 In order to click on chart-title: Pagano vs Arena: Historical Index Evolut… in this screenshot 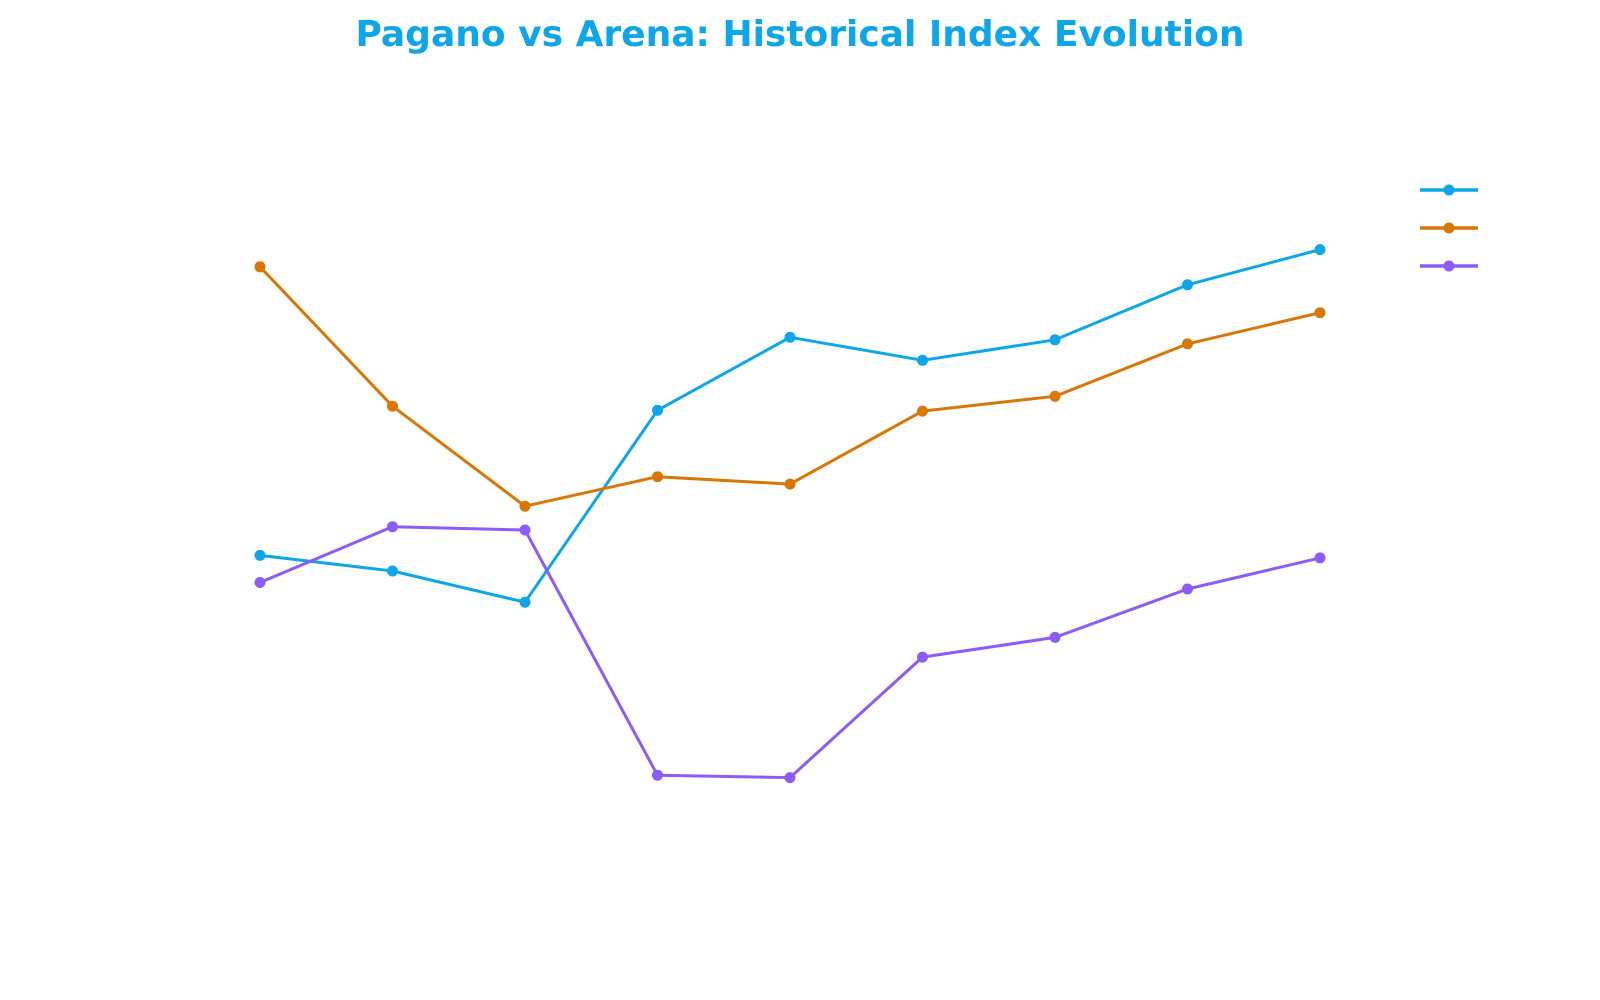, I will do `click(800, 34)`.